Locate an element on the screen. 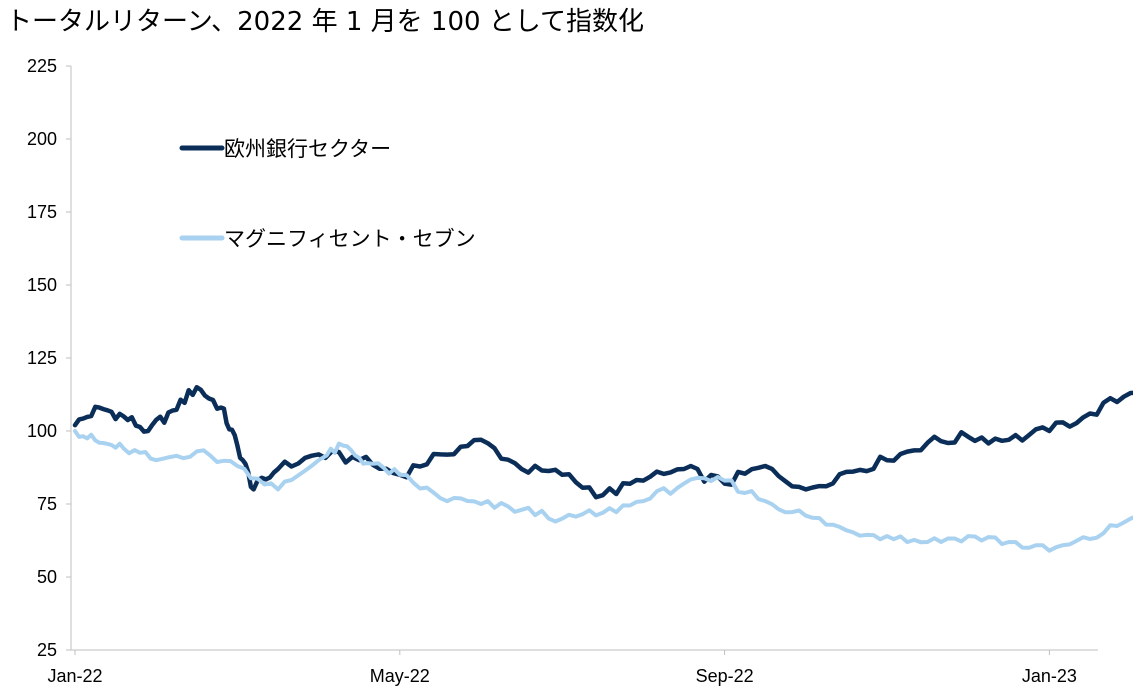 The width and height of the screenshot is (1133, 692). chart-title: トータルリターン、2022 年 1 月を 100 として指数化 is located at coordinates (325, 22).